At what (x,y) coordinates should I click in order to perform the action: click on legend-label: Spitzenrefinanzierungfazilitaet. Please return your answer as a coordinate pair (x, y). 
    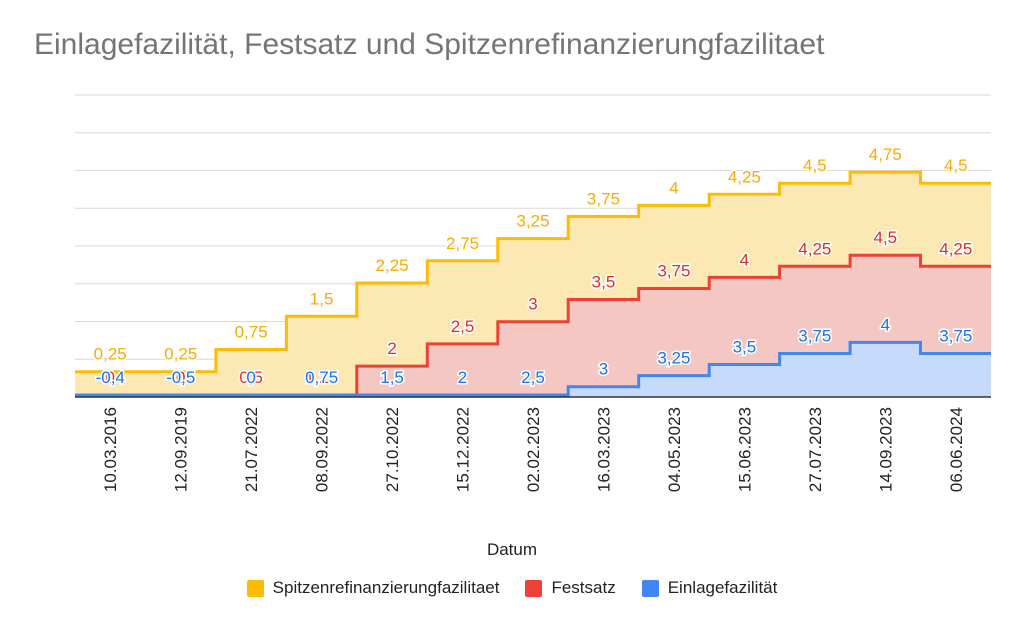
    Looking at the image, I should click on (386, 587).